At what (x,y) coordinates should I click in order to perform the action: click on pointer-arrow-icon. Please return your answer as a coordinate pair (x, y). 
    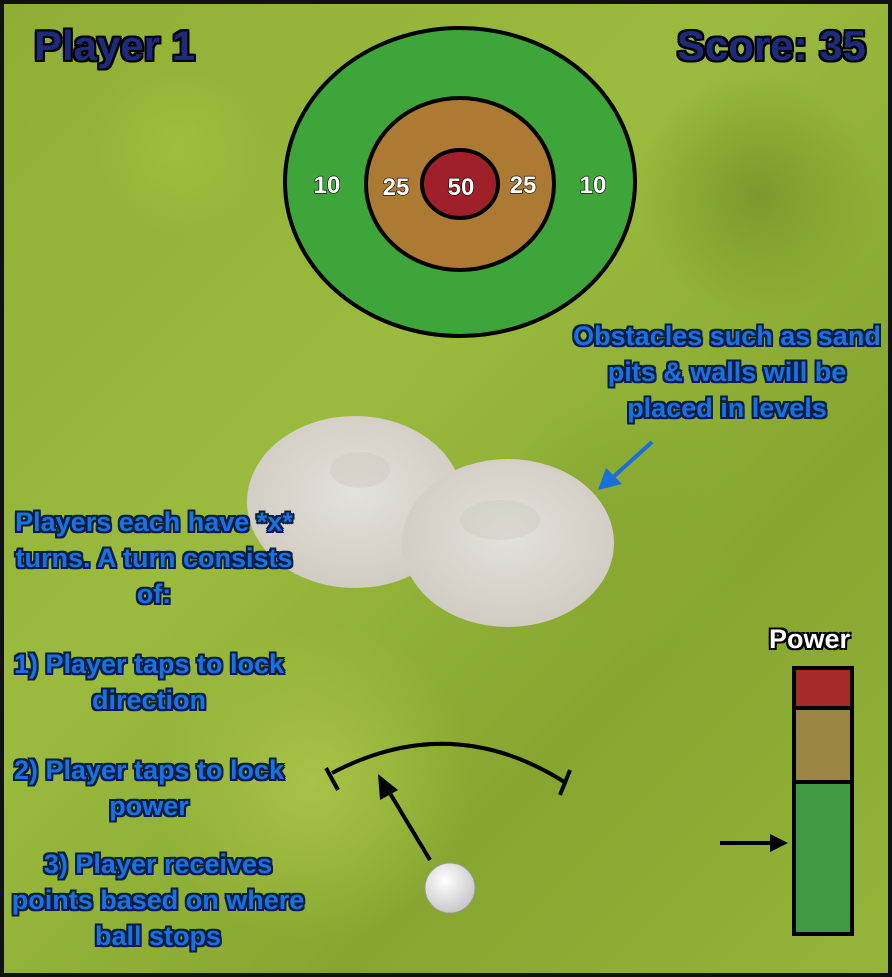
    Looking at the image, I should click on (626, 465).